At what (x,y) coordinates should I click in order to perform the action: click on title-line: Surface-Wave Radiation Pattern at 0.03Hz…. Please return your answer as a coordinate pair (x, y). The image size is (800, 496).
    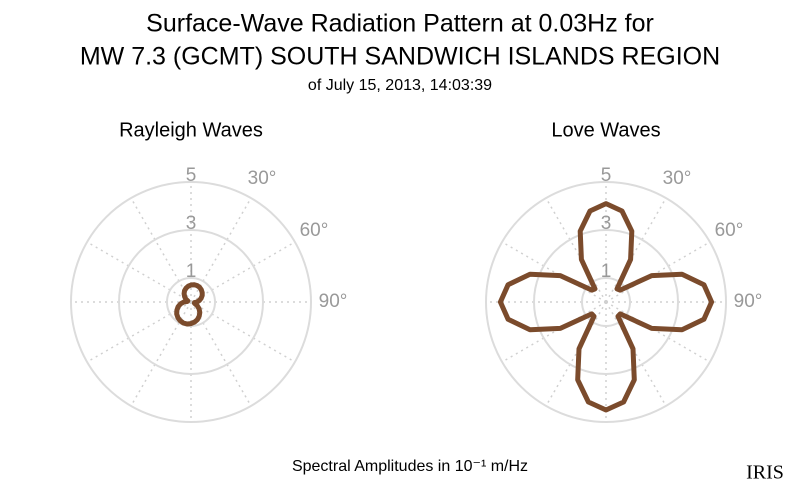
    Looking at the image, I should click on (400, 24).